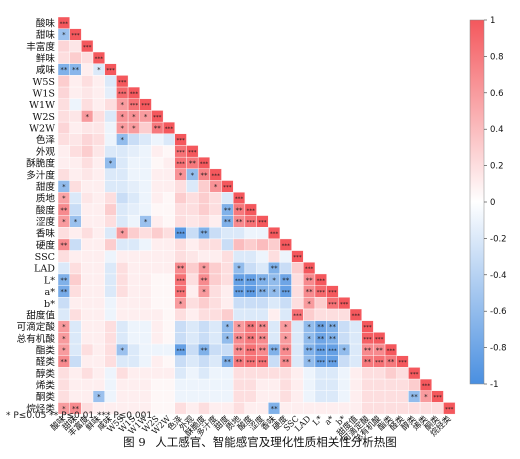  I want to click on colorbar: 1 0.8 0.6 0.4 0.2 0 -0.2 -0.4 -0.6 -0.8 -1, so click(488, 203).